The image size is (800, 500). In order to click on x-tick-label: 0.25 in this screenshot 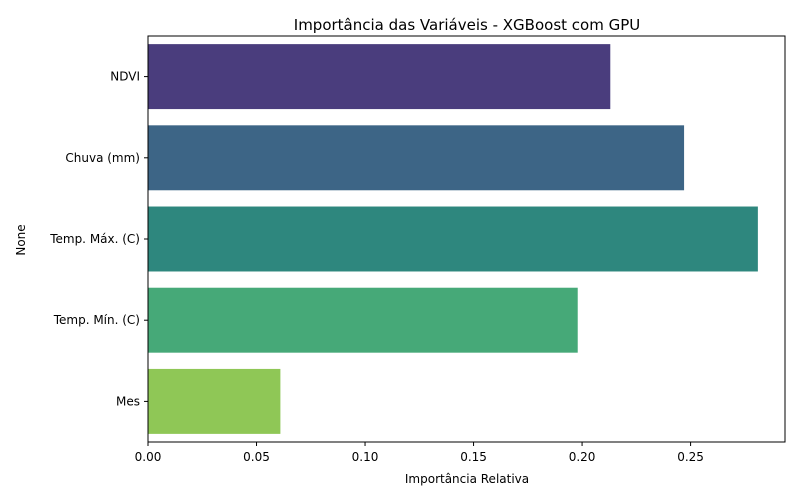, I will do `click(690, 457)`.